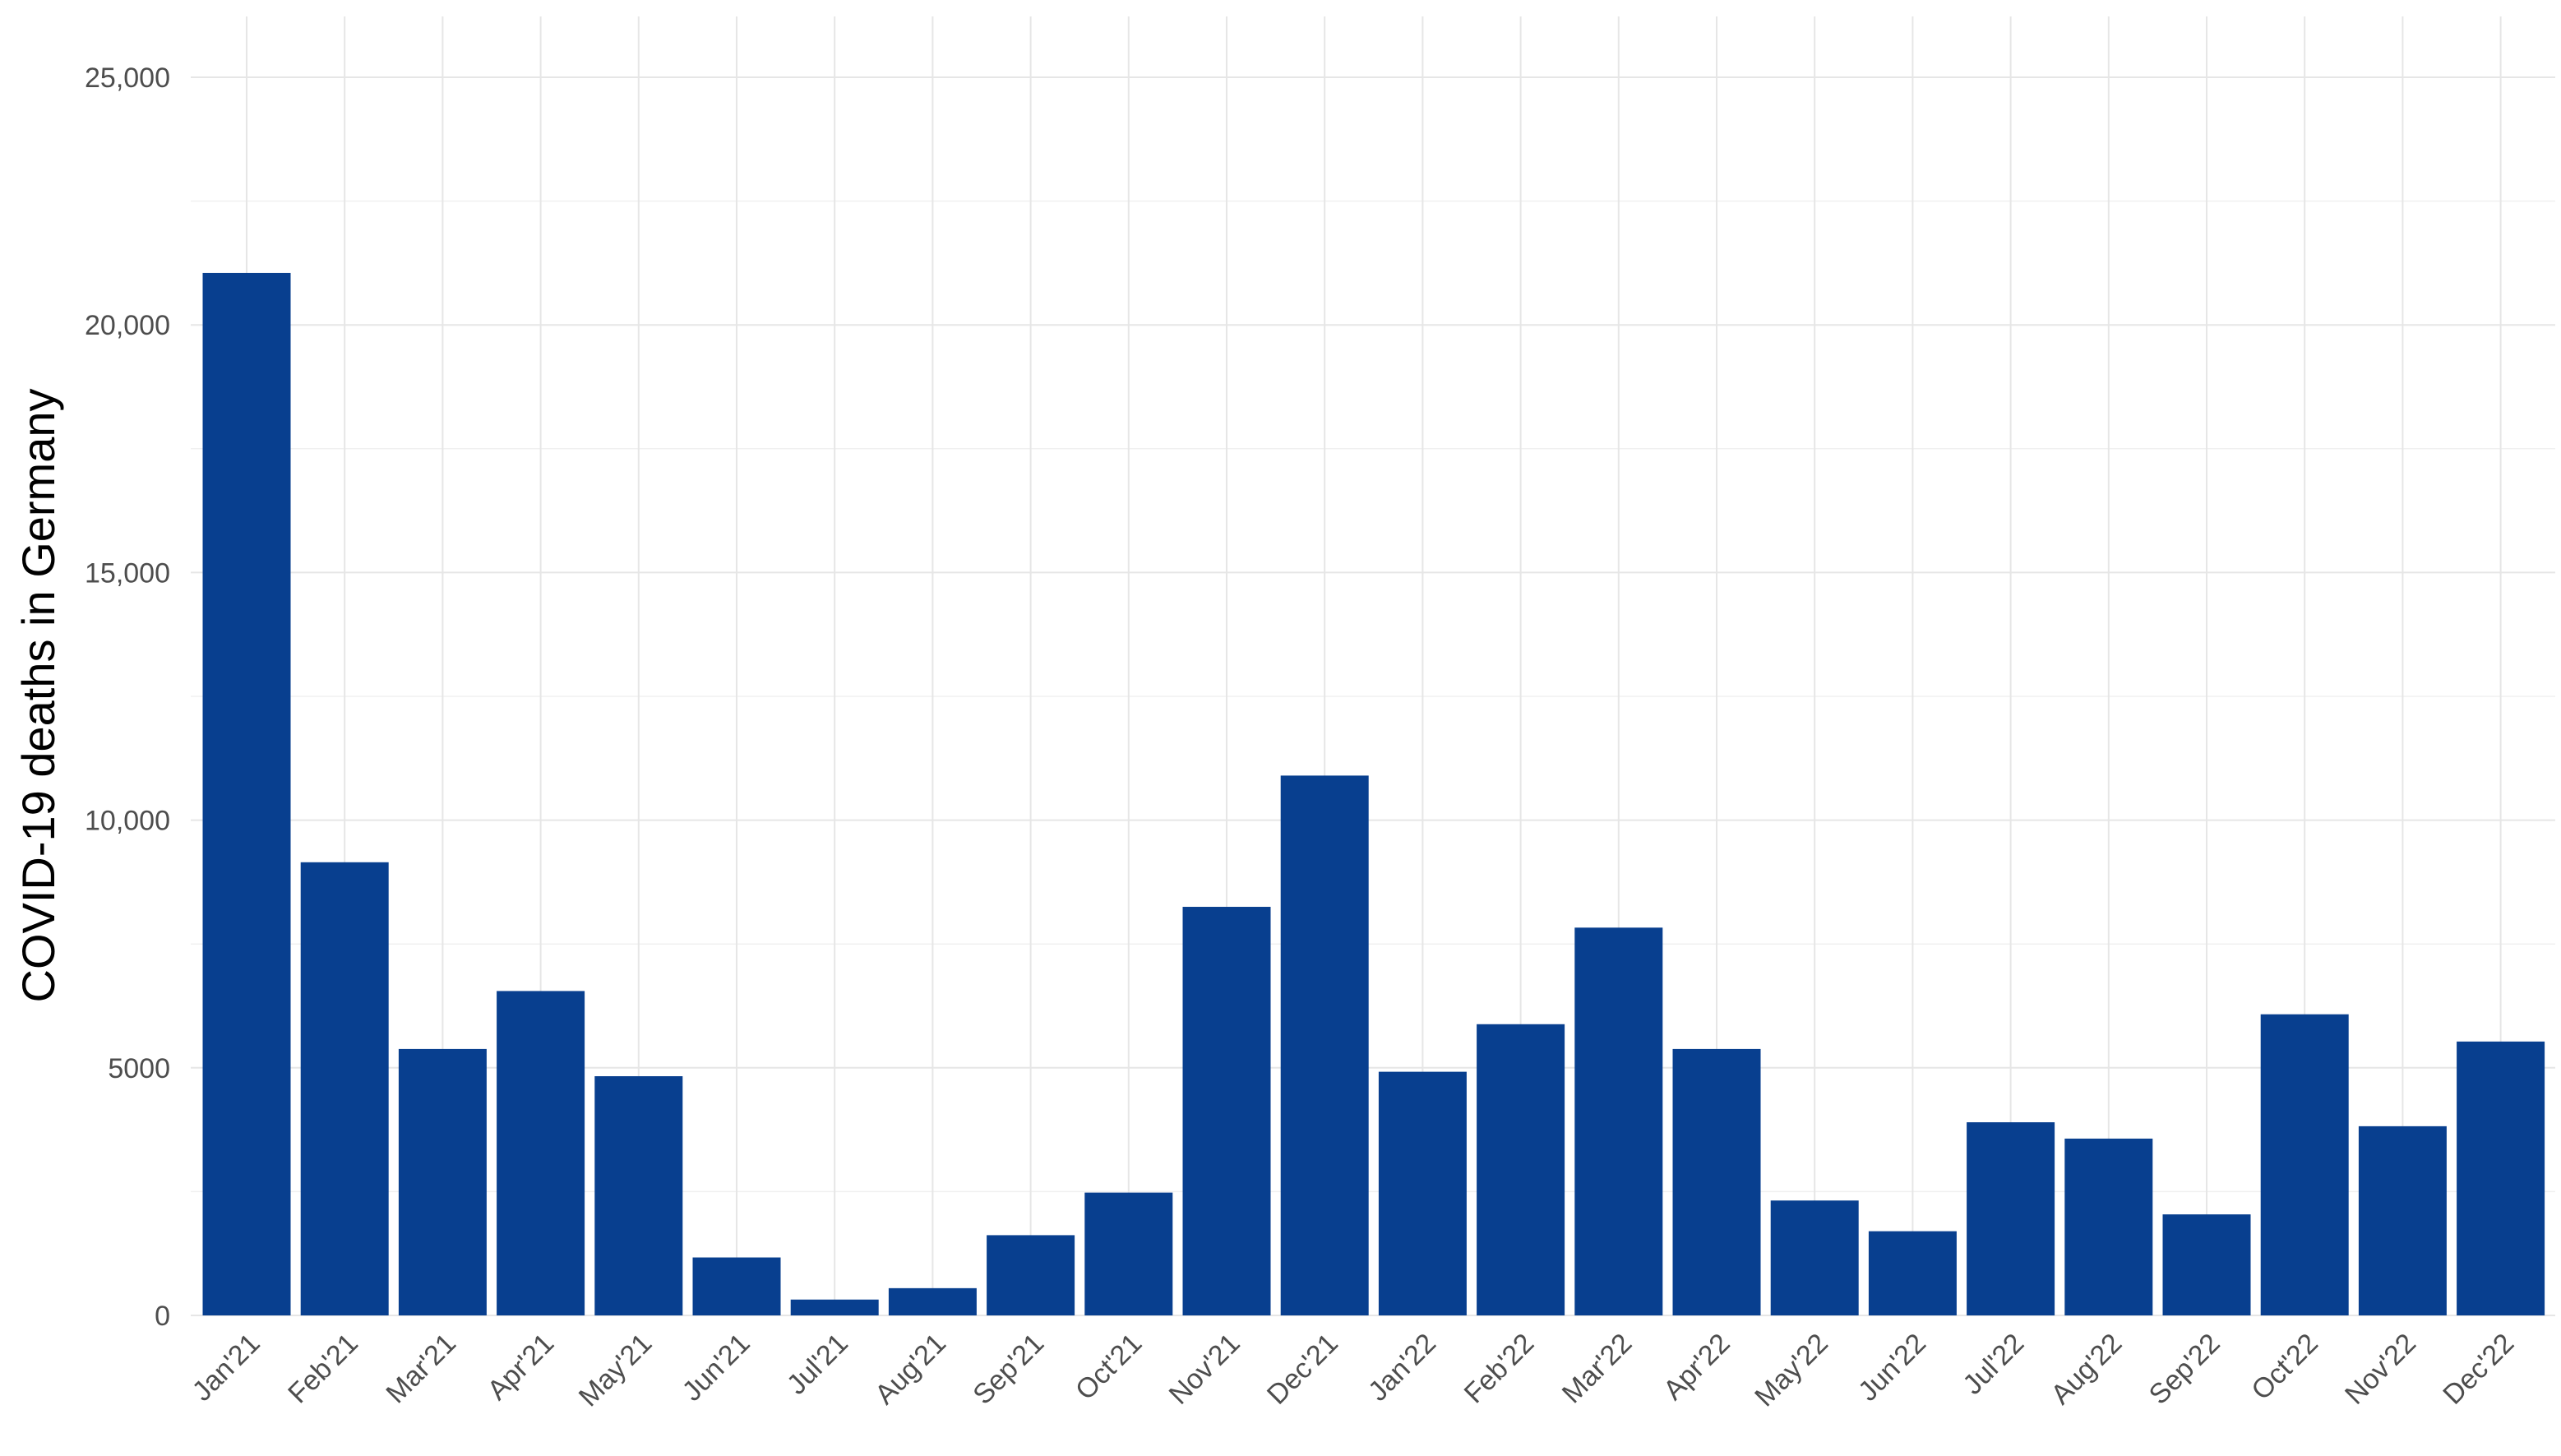 The image size is (2561, 1456). Describe the element at coordinates (616, 1370) in the screenshot. I see `x-tick-label: May'21` at that location.